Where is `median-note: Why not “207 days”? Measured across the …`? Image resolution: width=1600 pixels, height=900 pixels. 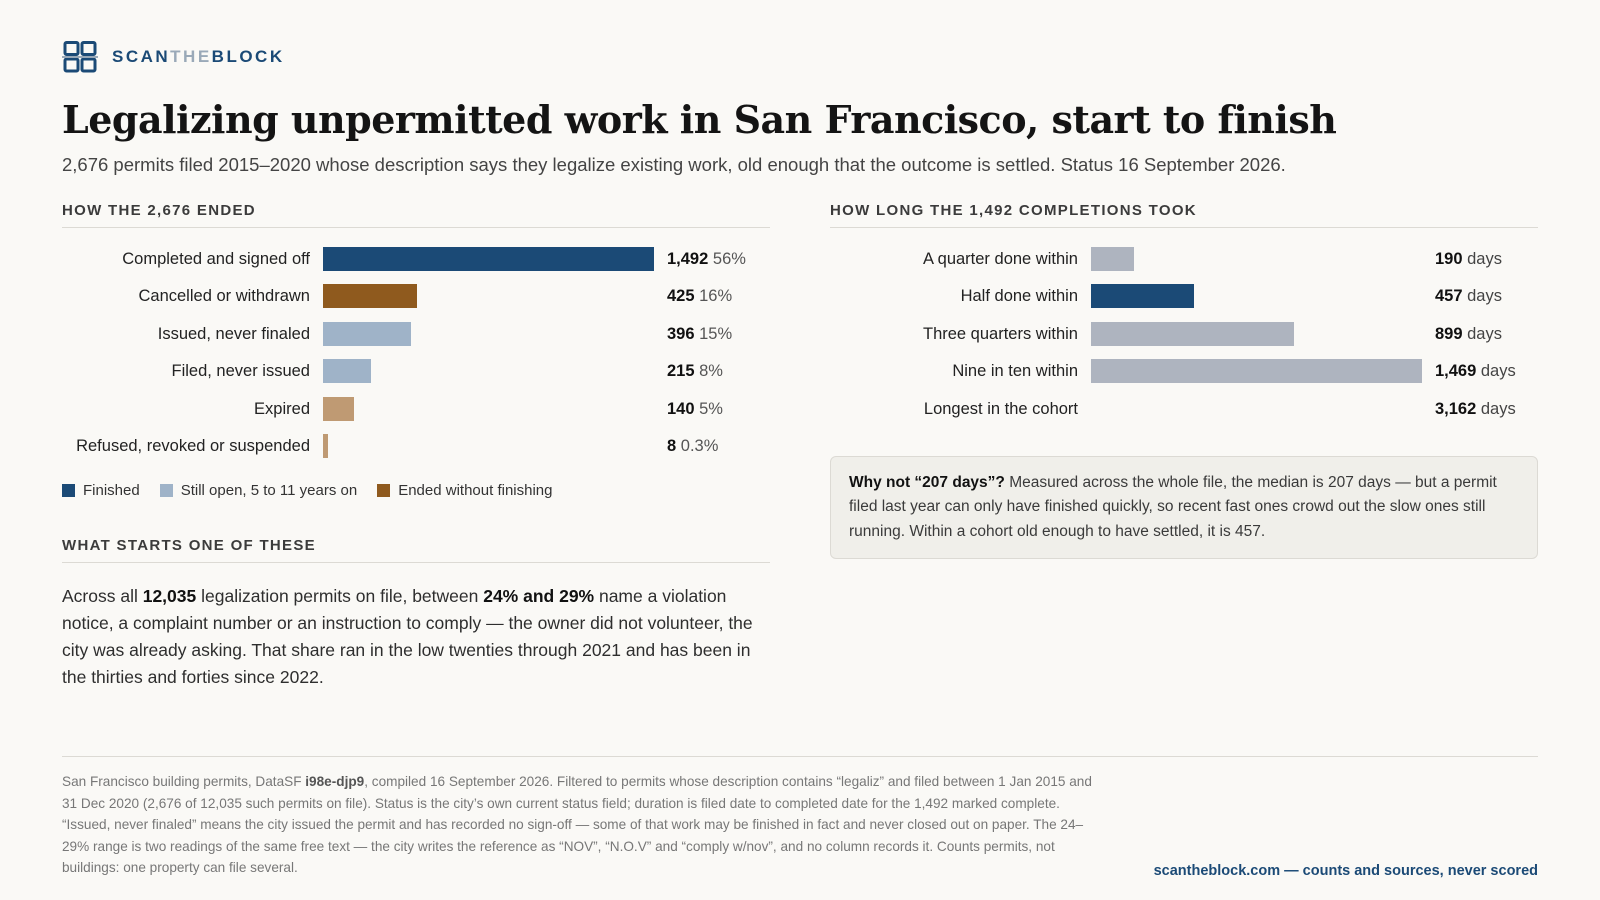
median-note: Why not “207 days”? Measured across the … is located at coordinates (1184, 507).